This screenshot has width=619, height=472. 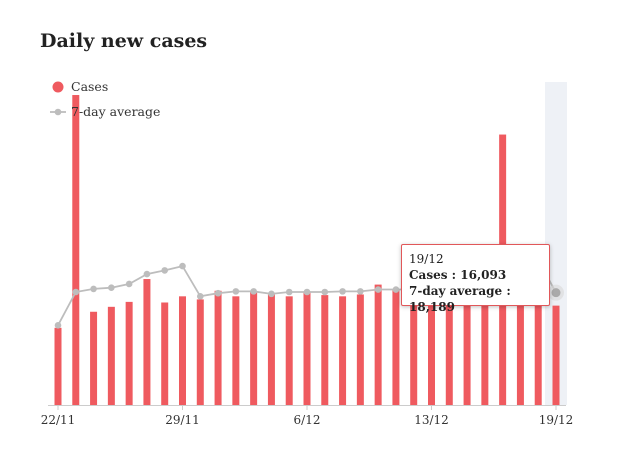 What do you see at coordinates (556, 420) in the screenshot?
I see `x-tick-label: 19/12` at bounding box center [556, 420].